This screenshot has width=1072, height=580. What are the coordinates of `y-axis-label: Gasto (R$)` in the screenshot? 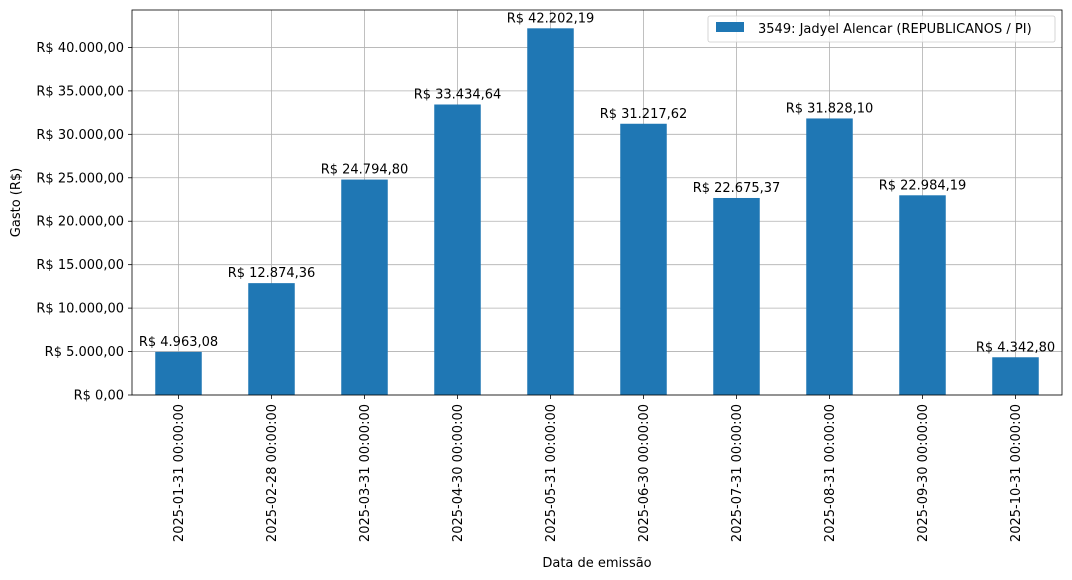 It's located at (16, 202).